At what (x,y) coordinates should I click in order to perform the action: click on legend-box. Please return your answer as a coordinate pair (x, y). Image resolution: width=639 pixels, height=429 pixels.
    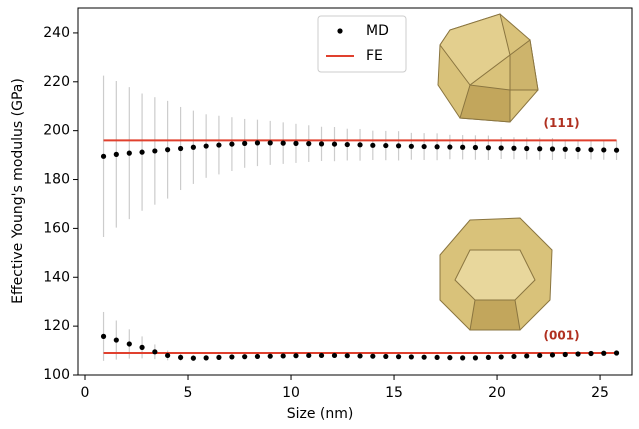
    Looking at the image, I should click on (362, 44).